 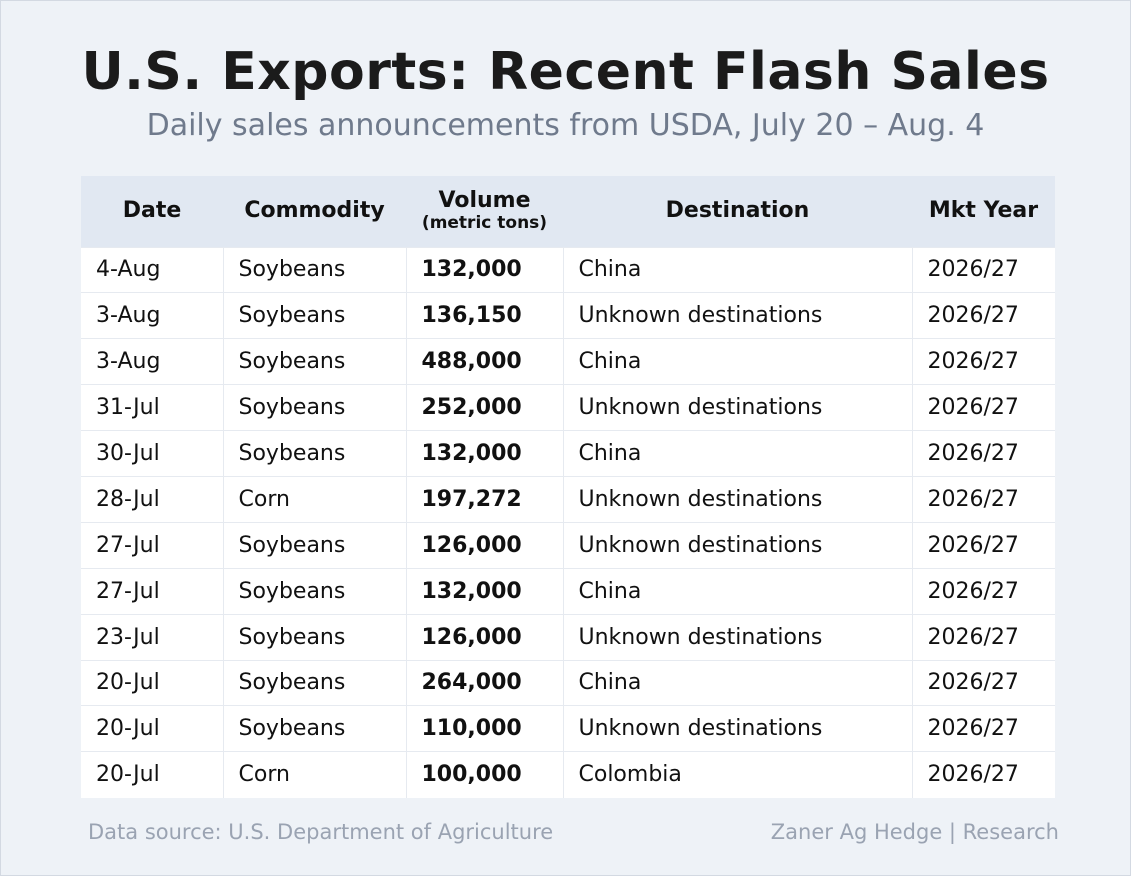 I want to click on column-header-date: Date, so click(x=152, y=211).